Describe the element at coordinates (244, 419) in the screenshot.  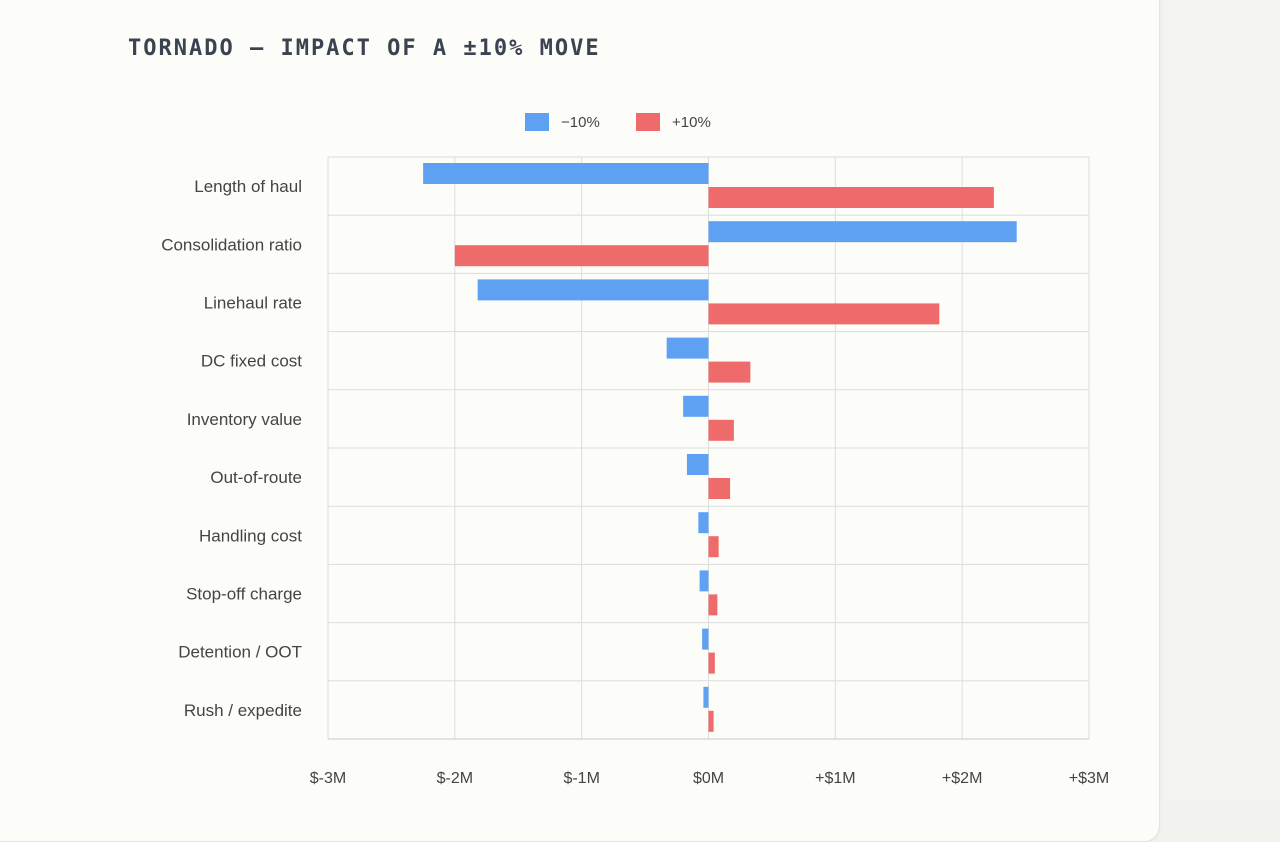
I see `category-label-4: Inventory value` at that location.